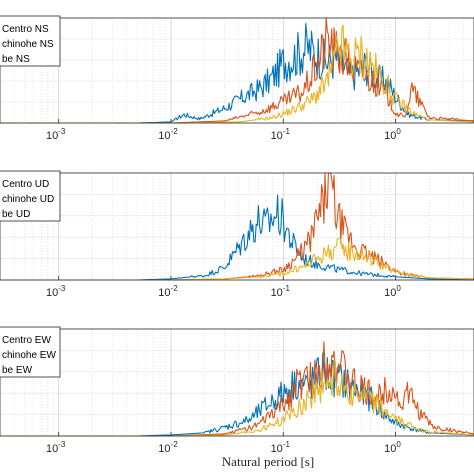 The image size is (474, 474). Describe the element at coordinates (16, 214) in the screenshot. I see `legend-entry: be UD` at that location.